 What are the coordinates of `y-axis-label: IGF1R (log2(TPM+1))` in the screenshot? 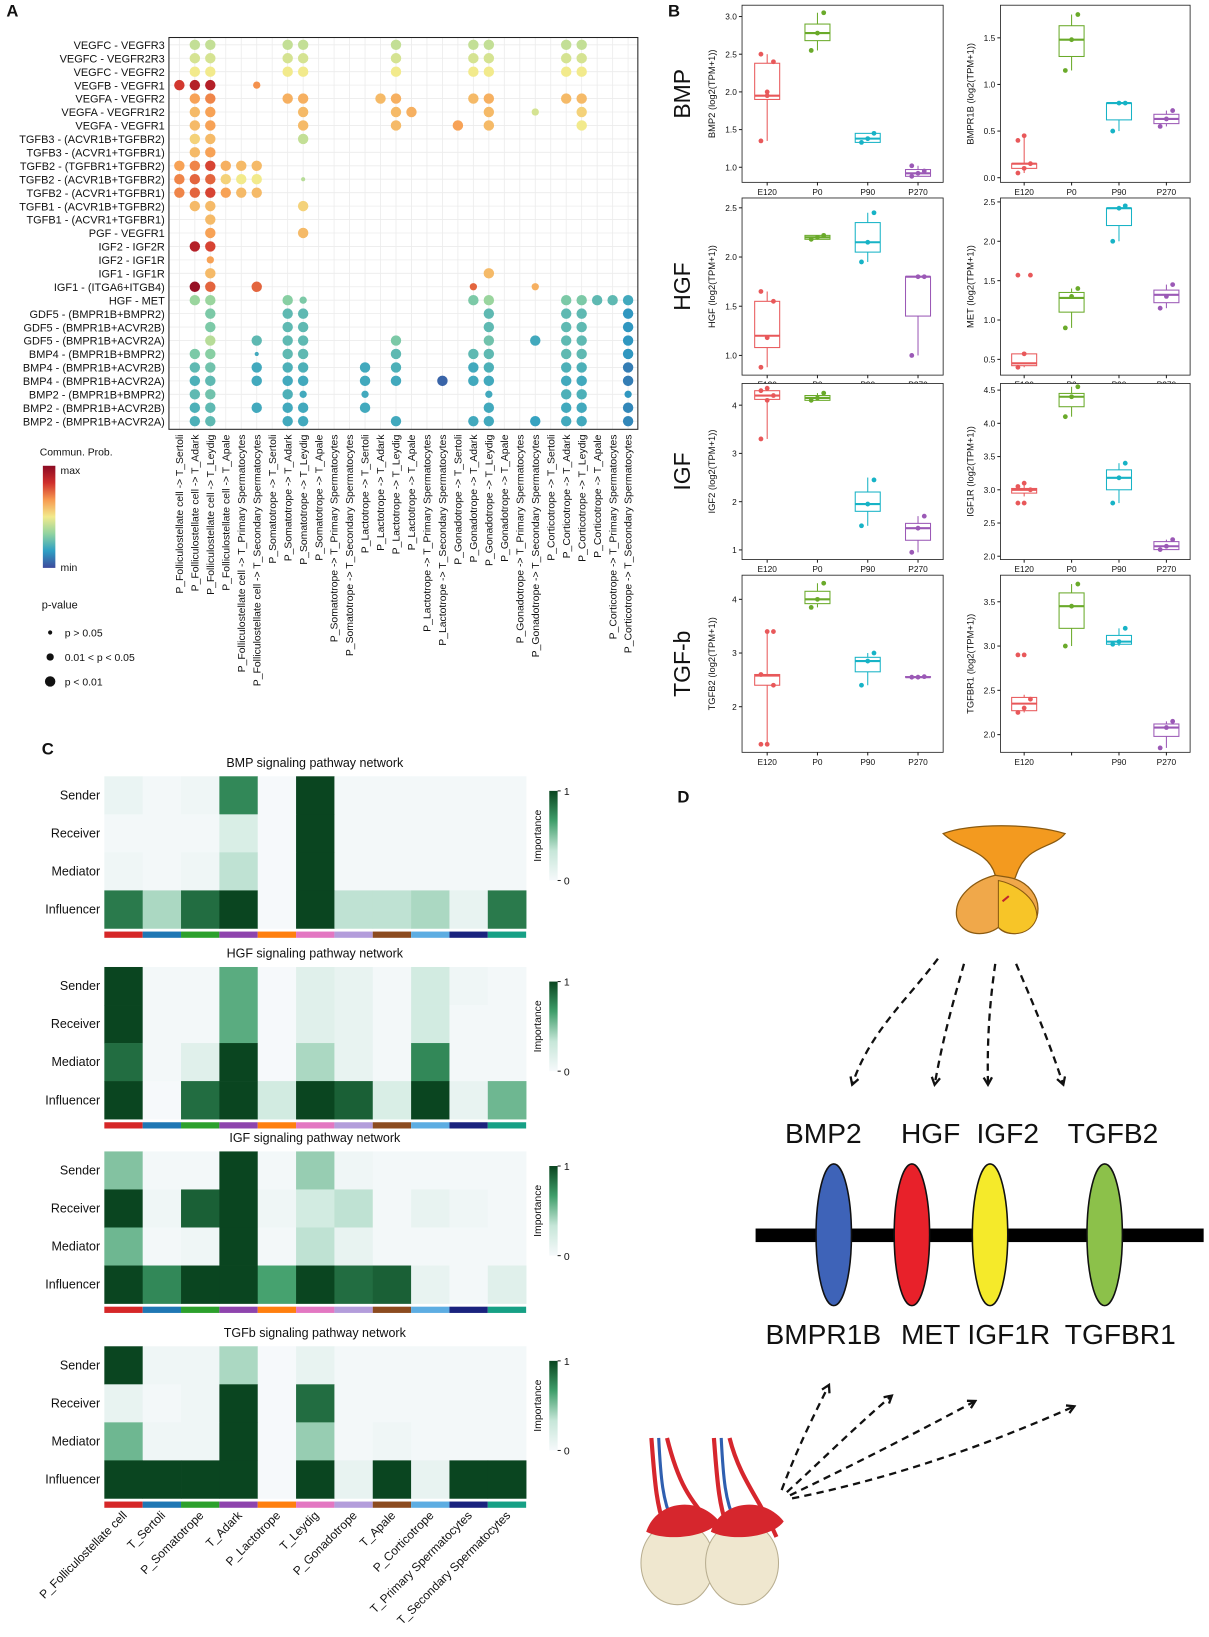 It's located at (970, 471).